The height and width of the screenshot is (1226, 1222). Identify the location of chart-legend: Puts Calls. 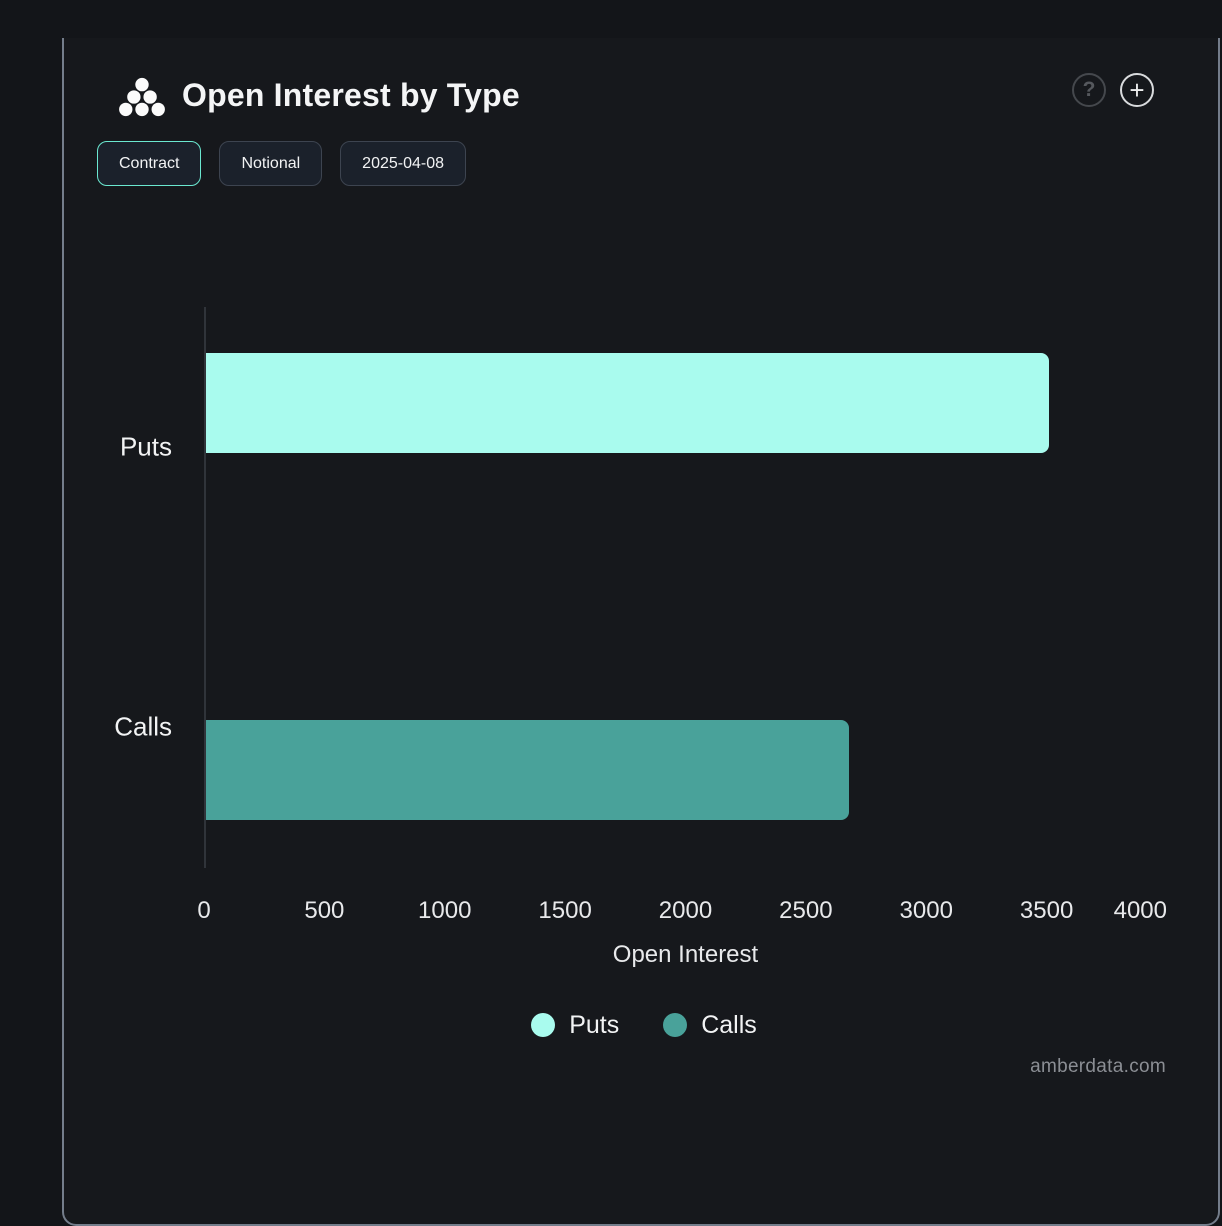
(644, 1025).